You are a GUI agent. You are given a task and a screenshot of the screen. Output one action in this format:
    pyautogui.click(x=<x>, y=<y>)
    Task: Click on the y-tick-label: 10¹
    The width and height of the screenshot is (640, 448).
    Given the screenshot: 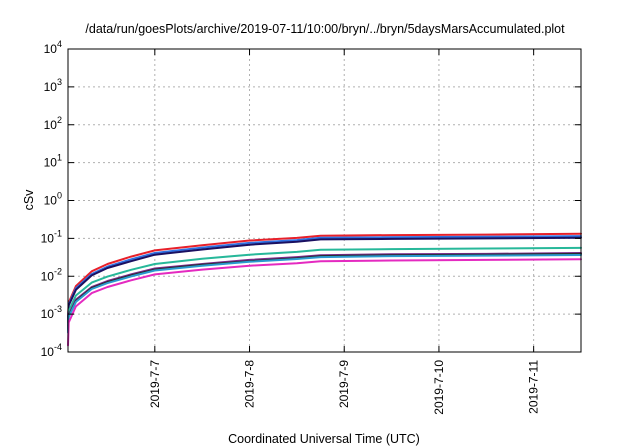 What is the action you would take?
    pyautogui.click(x=53, y=161)
    